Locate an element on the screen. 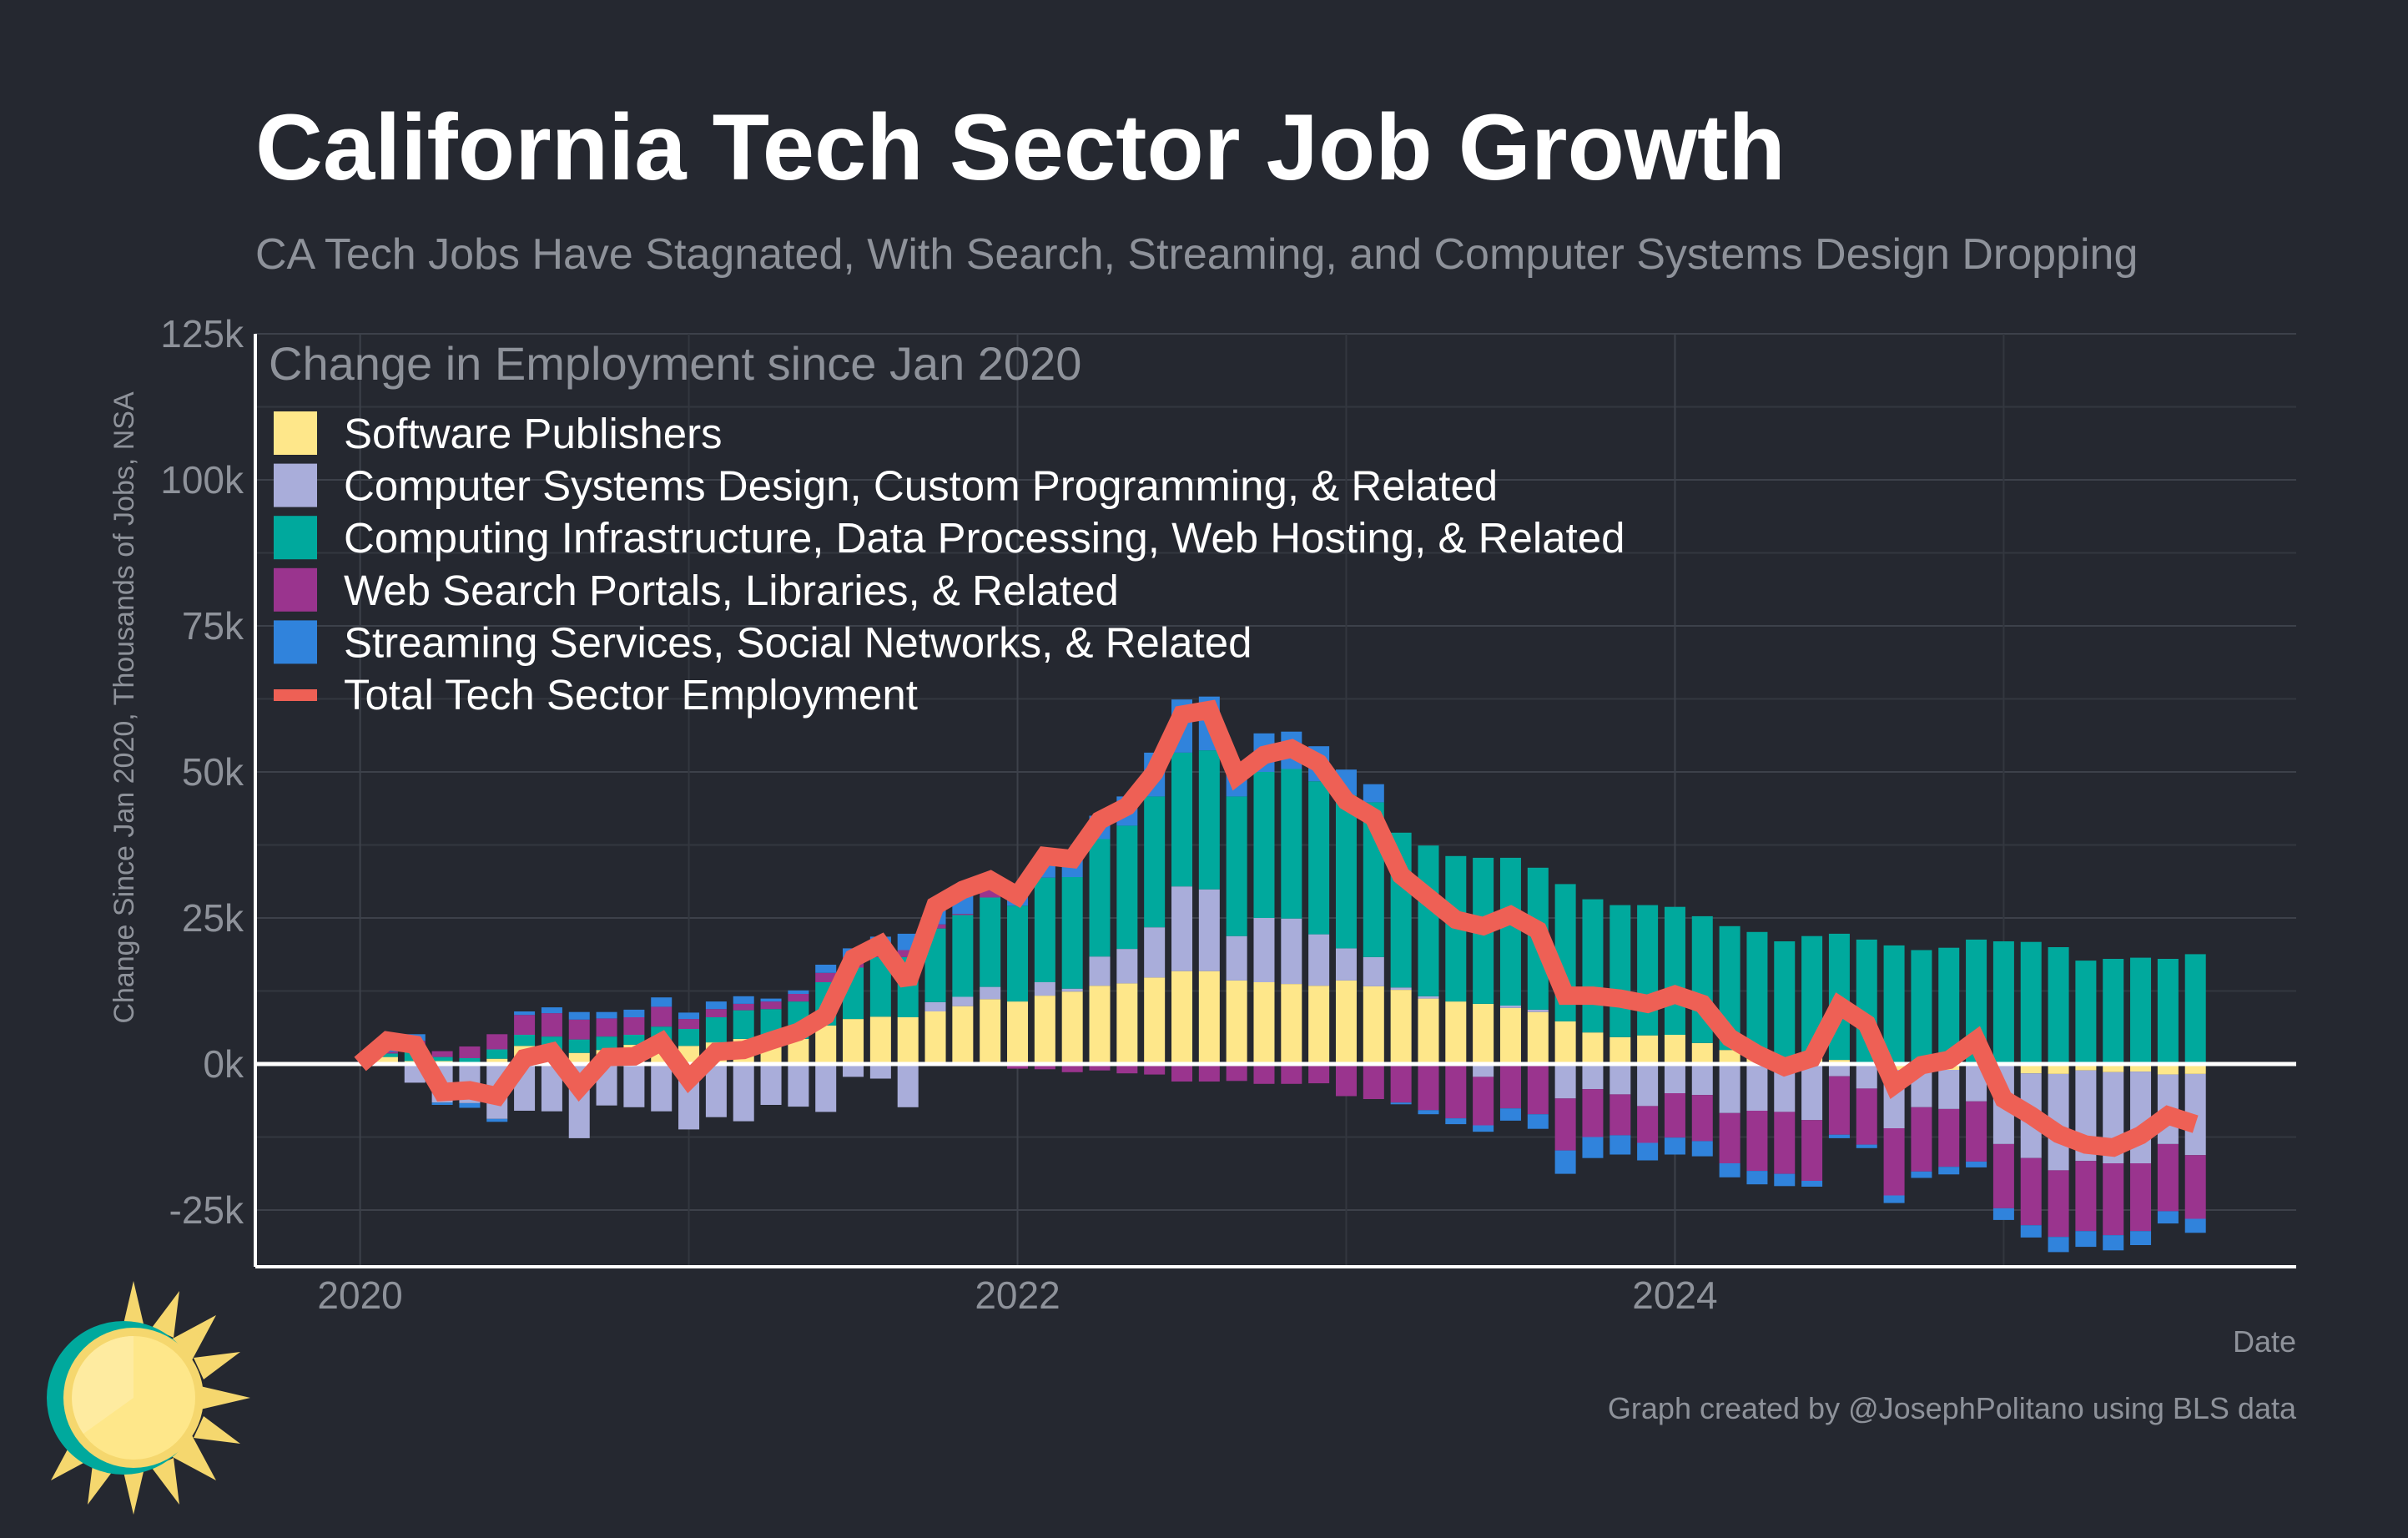  y-tick-label: 100k is located at coordinates (202, 480).